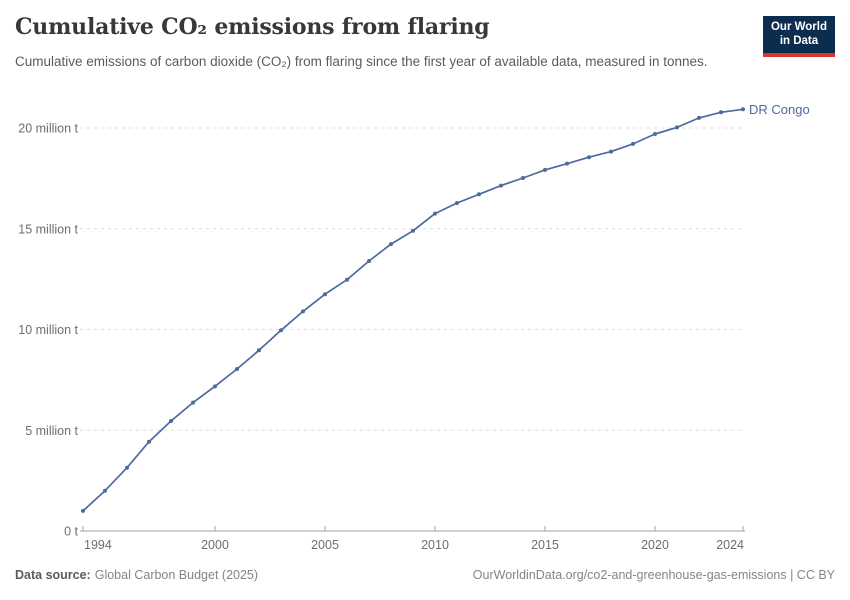 This screenshot has width=850, height=600. I want to click on data-source: Data source: Global Carbon Budget (2025), so click(136, 575).